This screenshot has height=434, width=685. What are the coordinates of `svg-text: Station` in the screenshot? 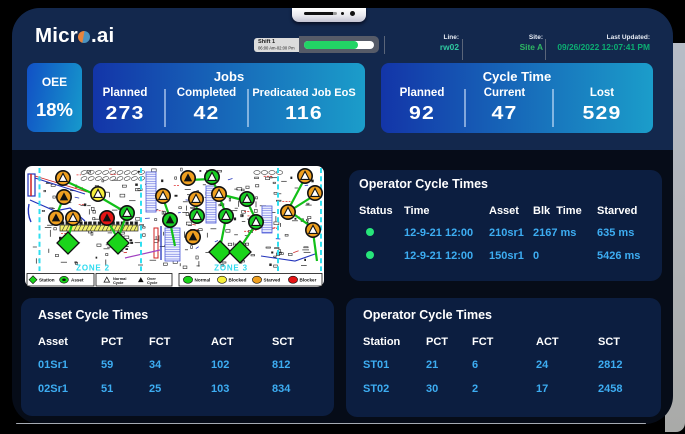 It's located at (47, 280).